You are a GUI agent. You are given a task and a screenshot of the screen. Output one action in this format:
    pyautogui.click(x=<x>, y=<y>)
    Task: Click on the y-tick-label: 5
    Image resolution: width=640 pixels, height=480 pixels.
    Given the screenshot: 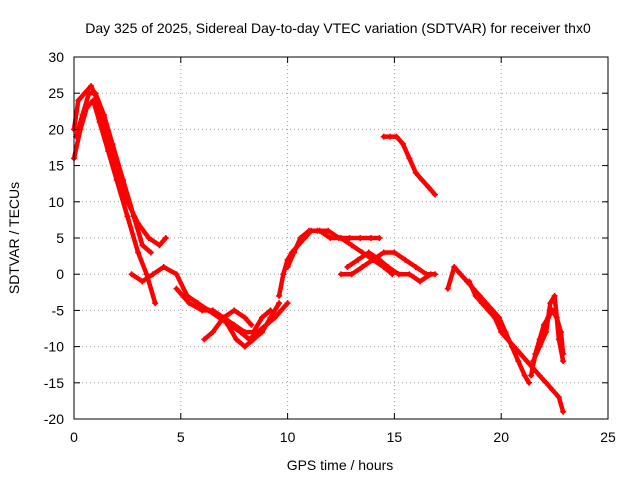 What is the action you would take?
    pyautogui.click(x=60, y=238)
    